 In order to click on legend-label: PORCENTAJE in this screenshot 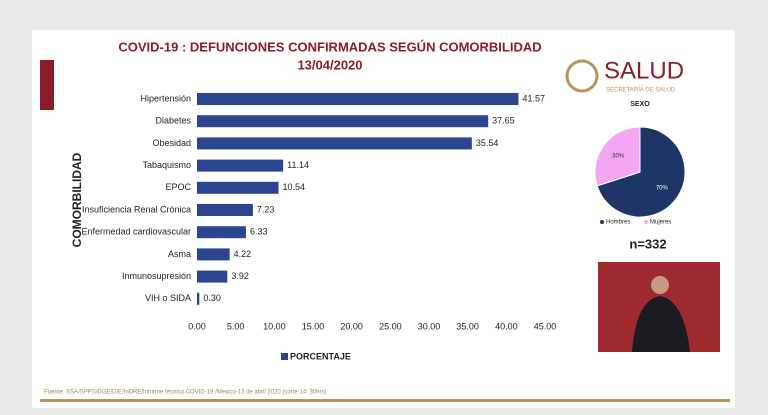, I will do `click(320, 356)`.